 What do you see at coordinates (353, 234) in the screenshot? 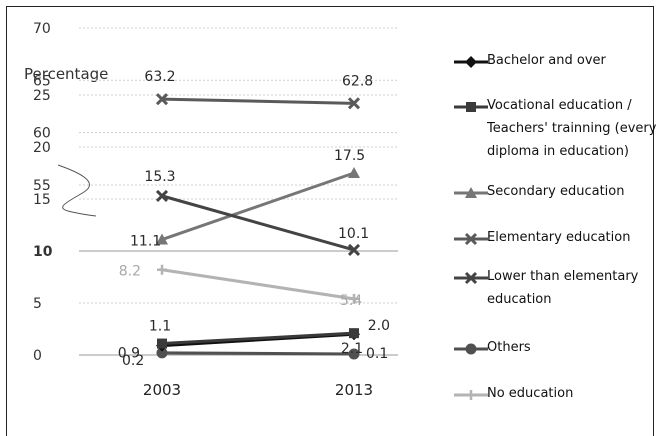
I see `data-label: 10.1` at bounding box center [353, 234].